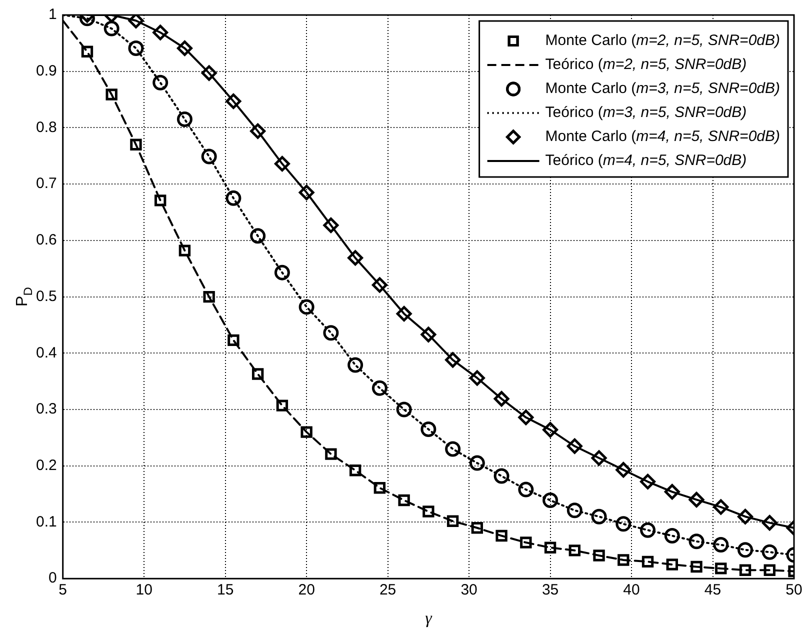 The height and width of the screenshot is (637, 808). Describe the element at coordinates (52, 15) in the screenshot. I see `y-tick-label: 1` at that location.